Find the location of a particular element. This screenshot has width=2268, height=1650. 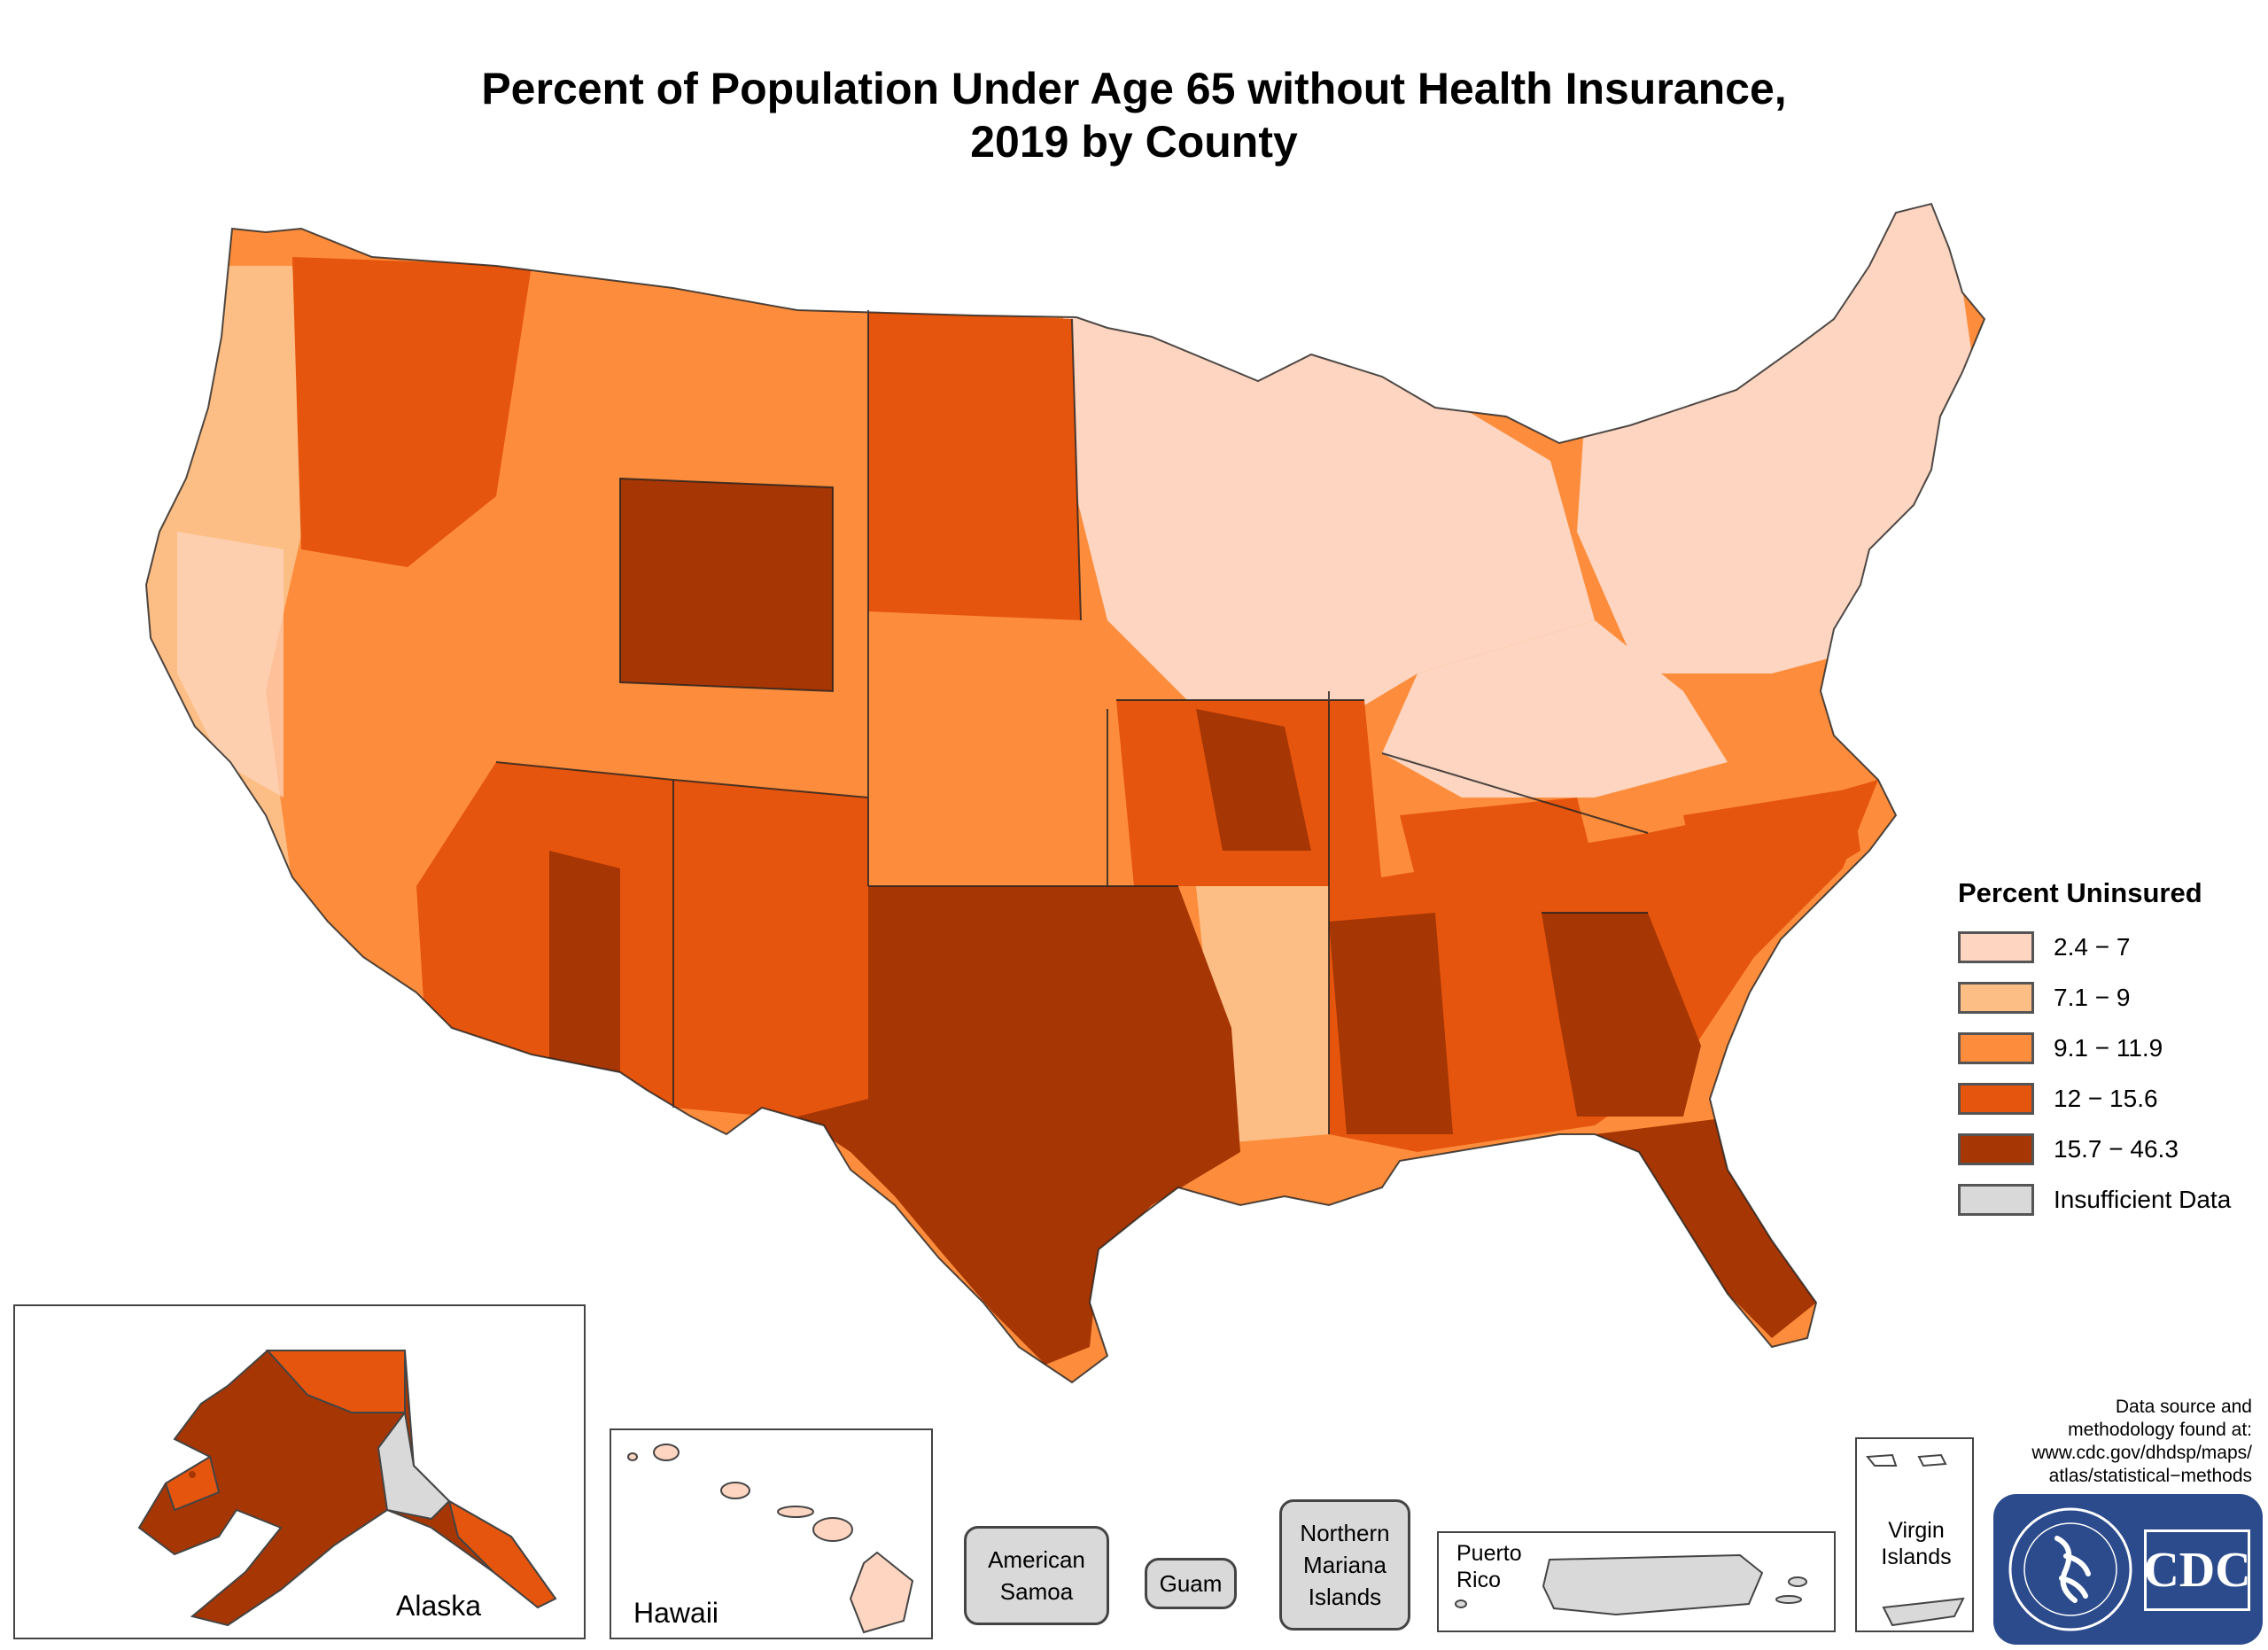

legend-item: 15.7 − 46.3 is located at coordinates (2104, 1149).